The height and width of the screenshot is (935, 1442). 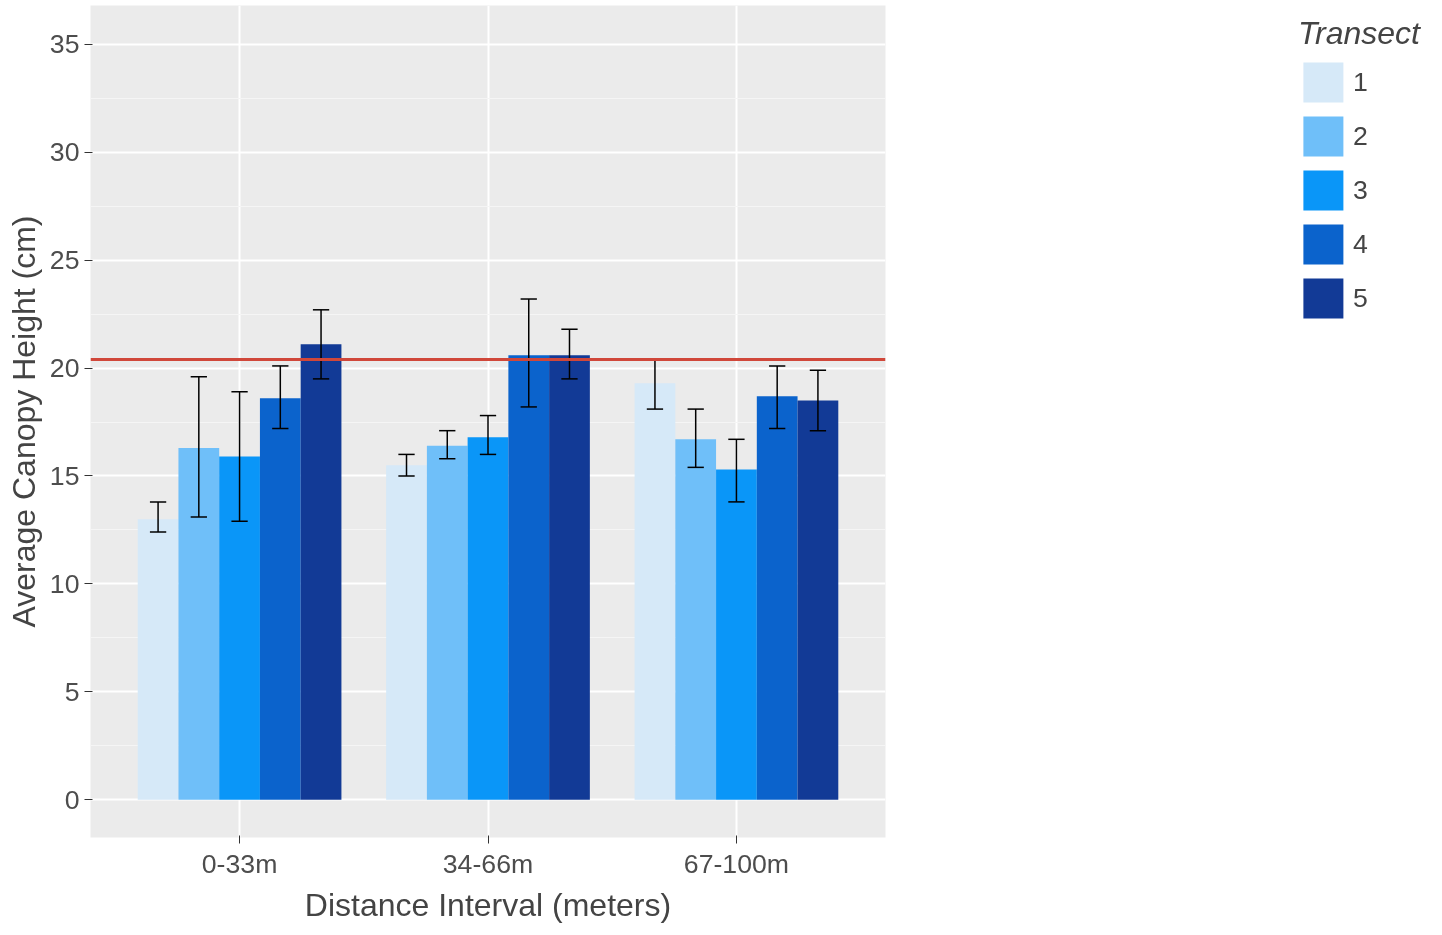 I want to click on y-tick-label: 5, so click(x=72, y=691).